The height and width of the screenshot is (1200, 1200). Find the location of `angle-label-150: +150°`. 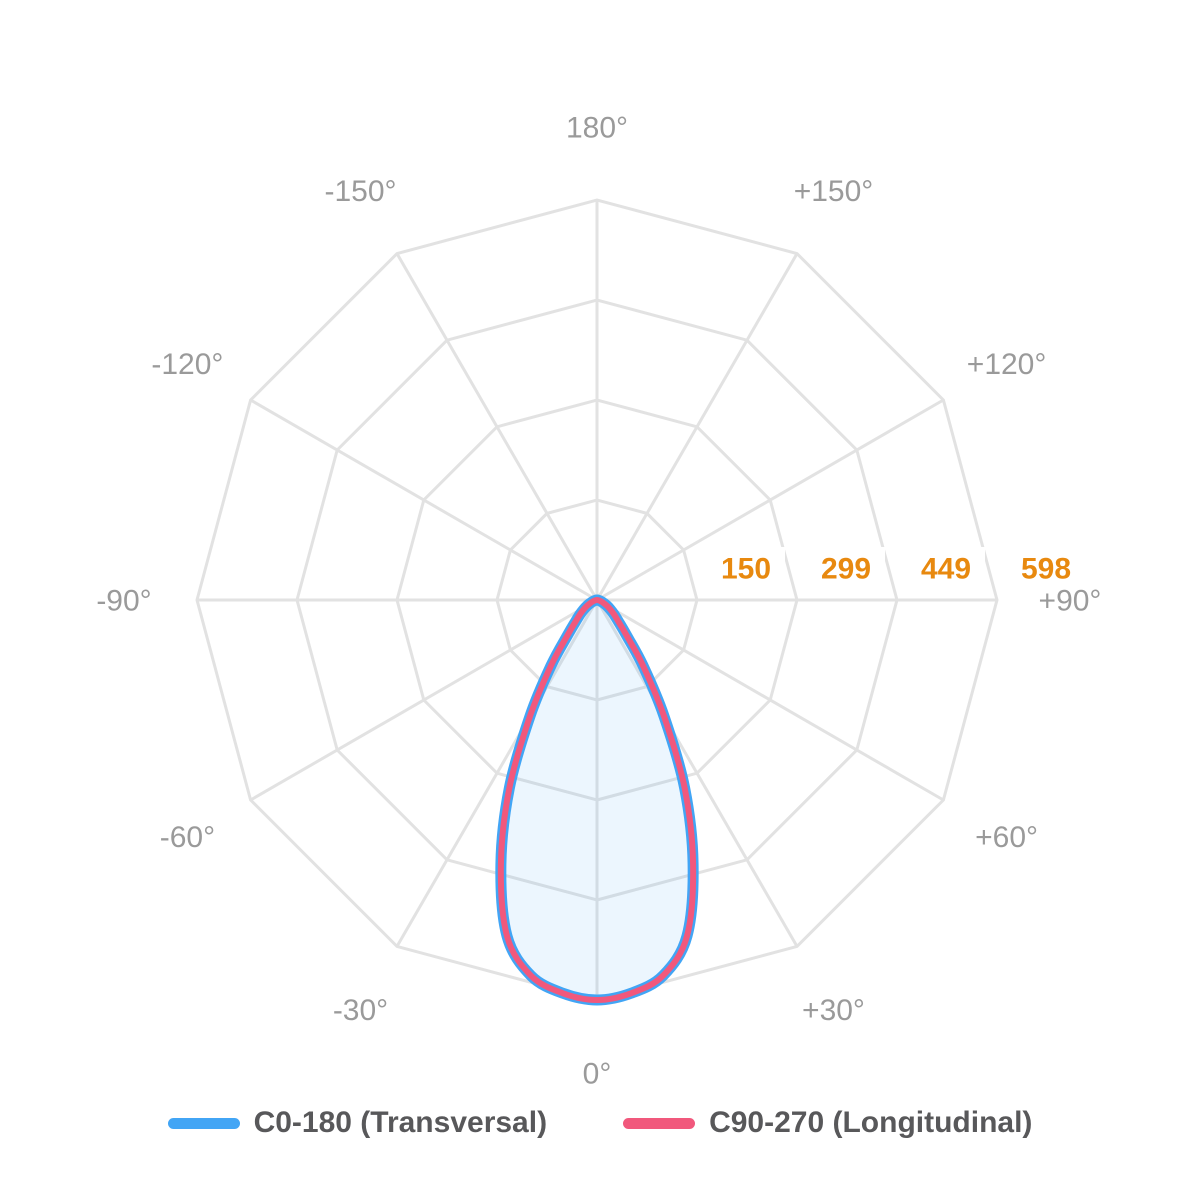

angle-label-150: +150° is located at coordinates (834, 191).